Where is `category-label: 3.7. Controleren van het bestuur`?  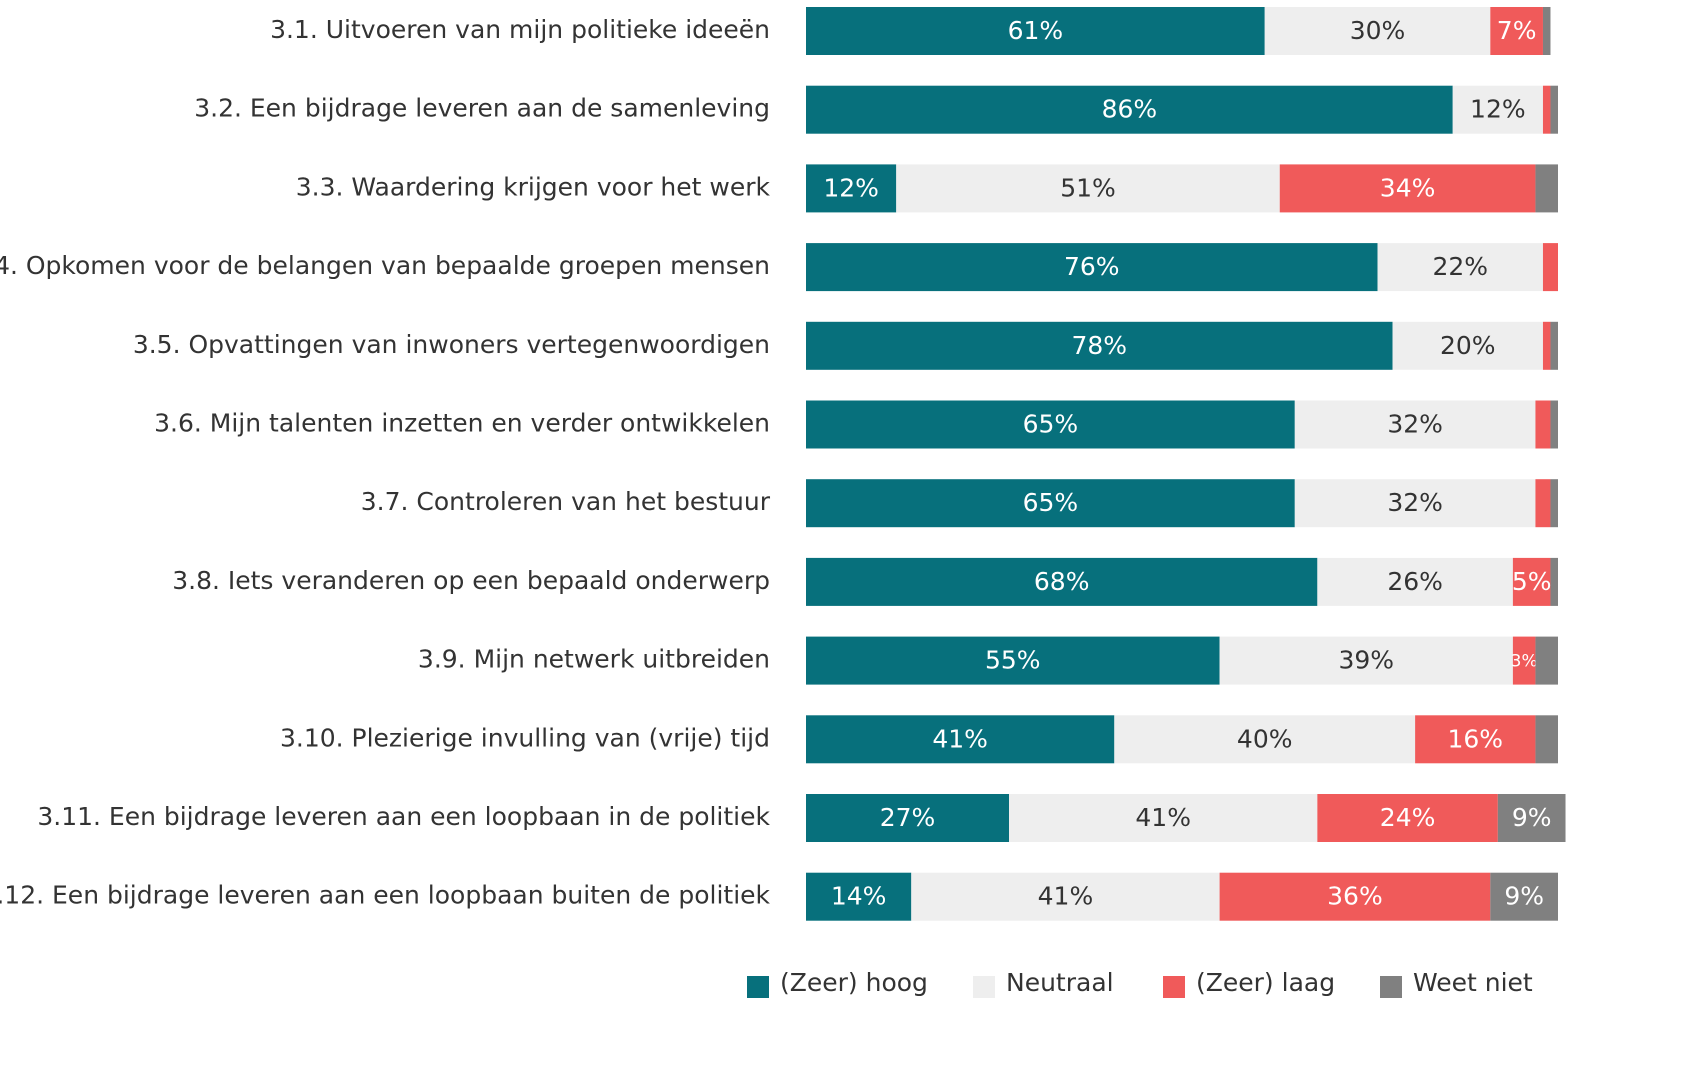 category-label: 3.7. Controleren van het bestuur is located at coordinates (566, 501).